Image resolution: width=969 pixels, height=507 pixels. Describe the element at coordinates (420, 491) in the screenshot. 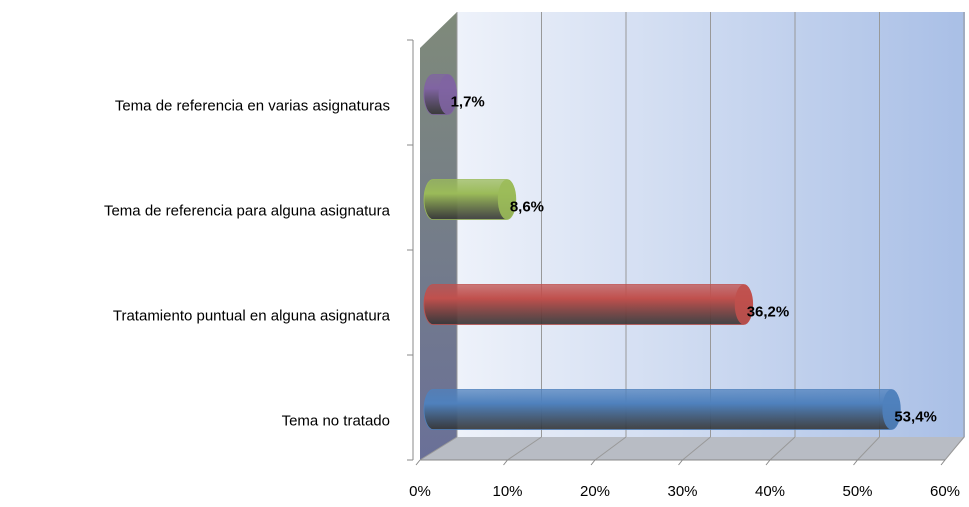

I see `x-tick-label: 0%` at that location.